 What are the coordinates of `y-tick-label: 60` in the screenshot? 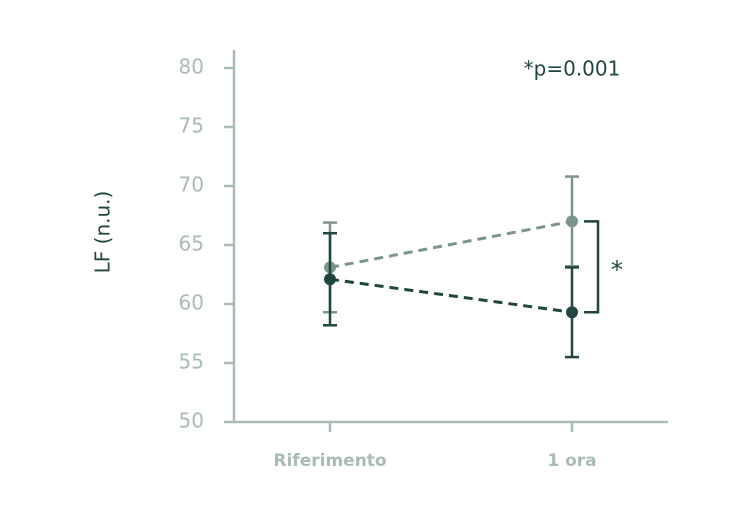 It's located at (191, 303).